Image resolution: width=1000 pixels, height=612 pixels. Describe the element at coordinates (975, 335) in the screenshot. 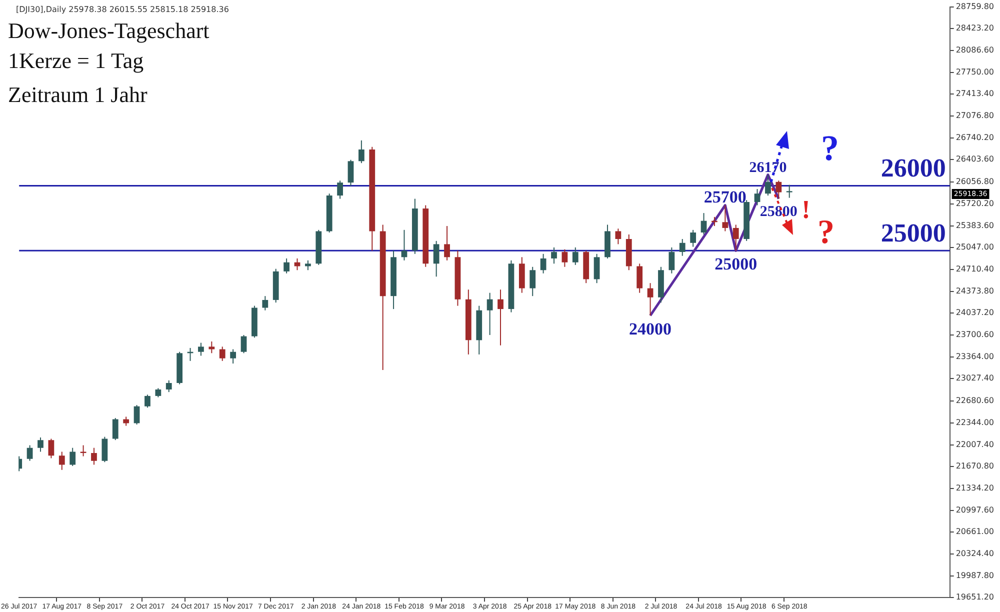

I see `y-tick-label: 23700.60` at that location.